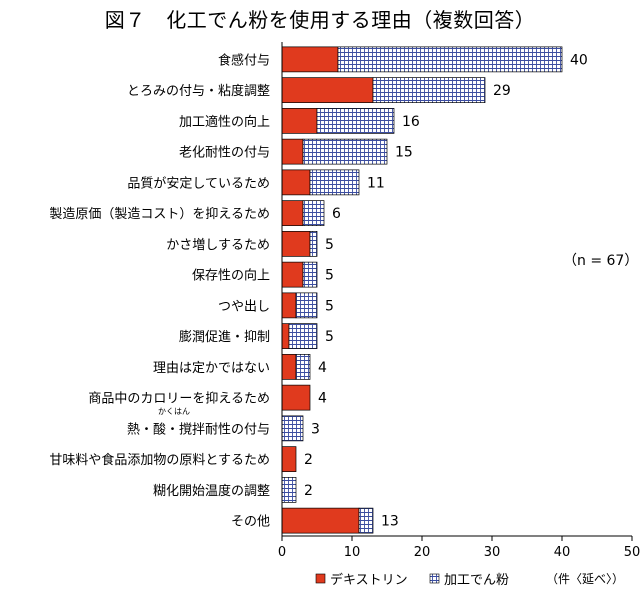 Image resolution: width=640 pixels, height=591 pixels. What do you see at coordinates (224, 337) in the screenshot?
I see `category-label: 膨潤促進・抑制` at bounding box center [224, 337].